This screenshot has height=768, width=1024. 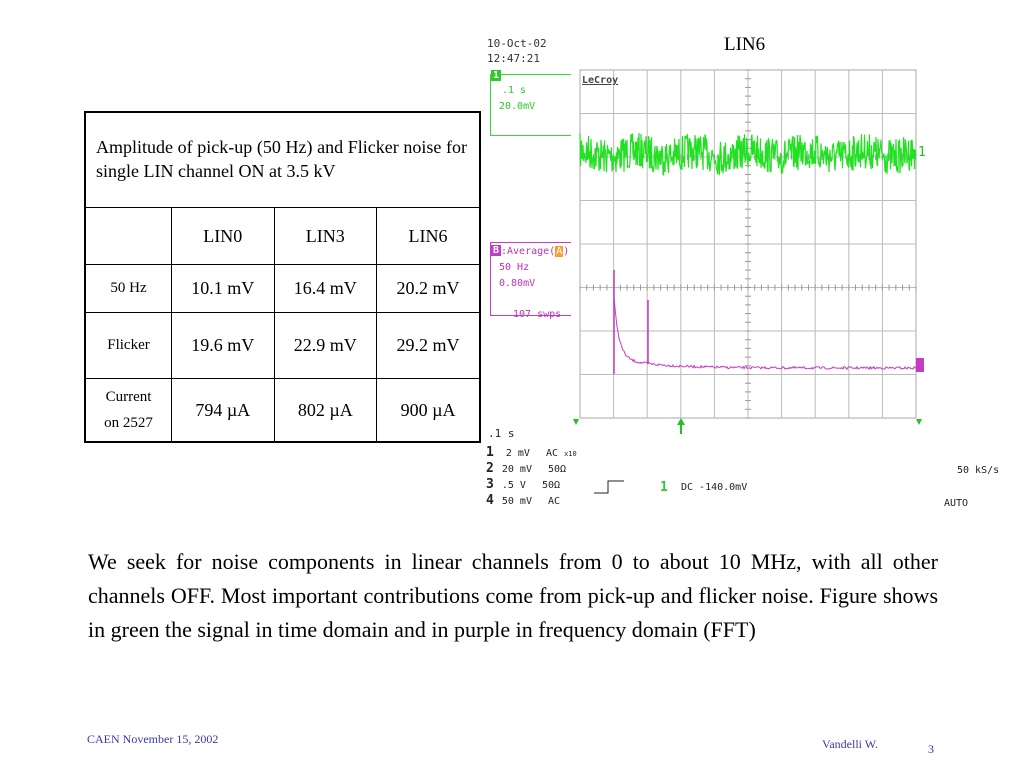 What do you see at coordinates (609, 487) in the screenshot?
I see `trigger-edge-icon` at bounding box center [609, 487].